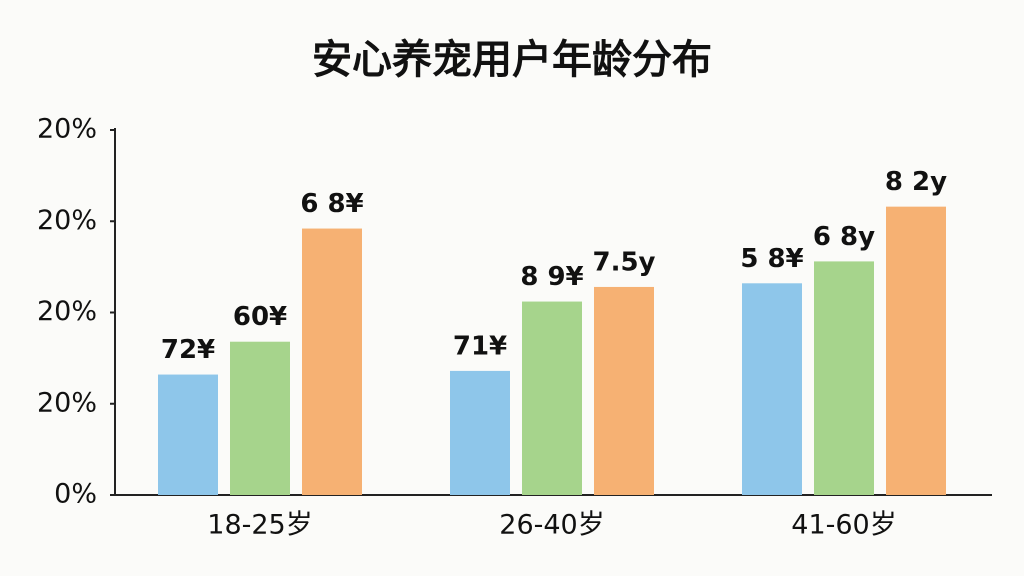  Describe the element at coordinates (260, 317) in the screenshot. I see `value-label: 60¥` at that location.